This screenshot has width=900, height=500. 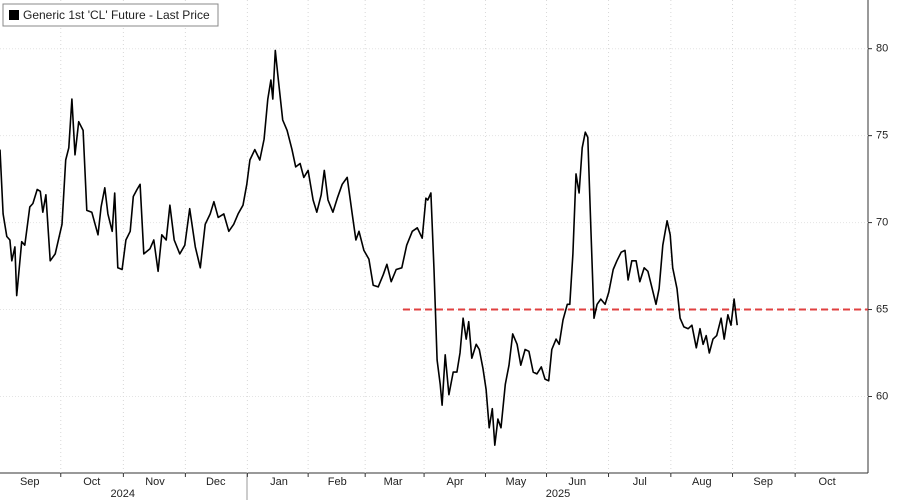 I want to click on x-tick-label: Dec, so click(x=216, y=482).